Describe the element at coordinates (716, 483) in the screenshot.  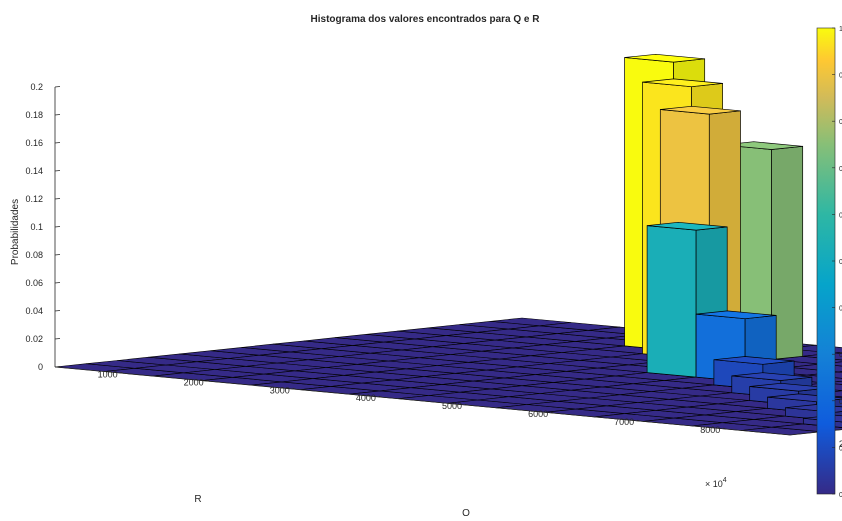
I see `q-axis-exponent: × 10⁴` at that location.